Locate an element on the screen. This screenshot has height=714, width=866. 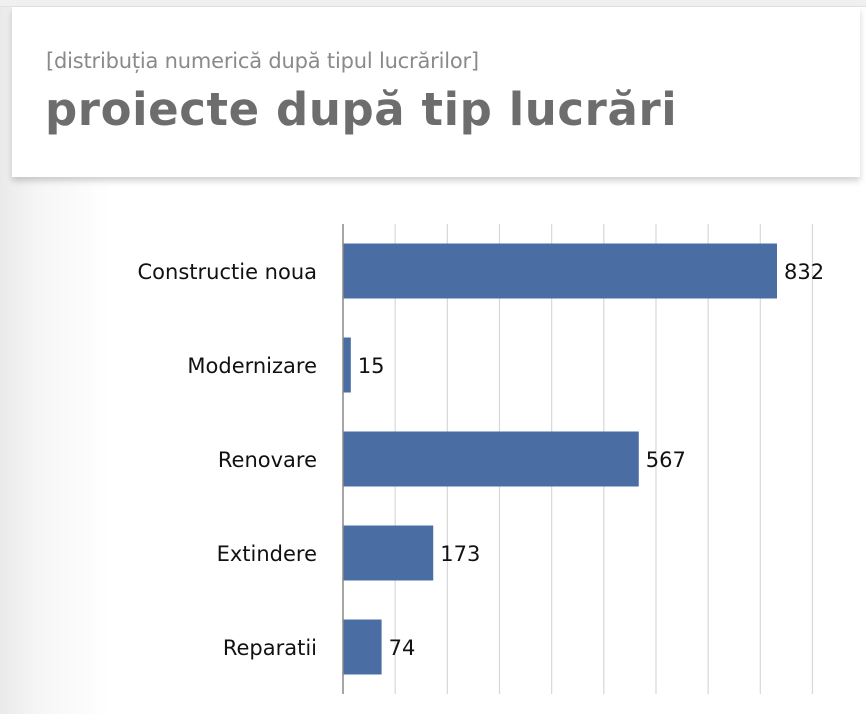
category-label: Renovare is located at coordinates (267, 460).